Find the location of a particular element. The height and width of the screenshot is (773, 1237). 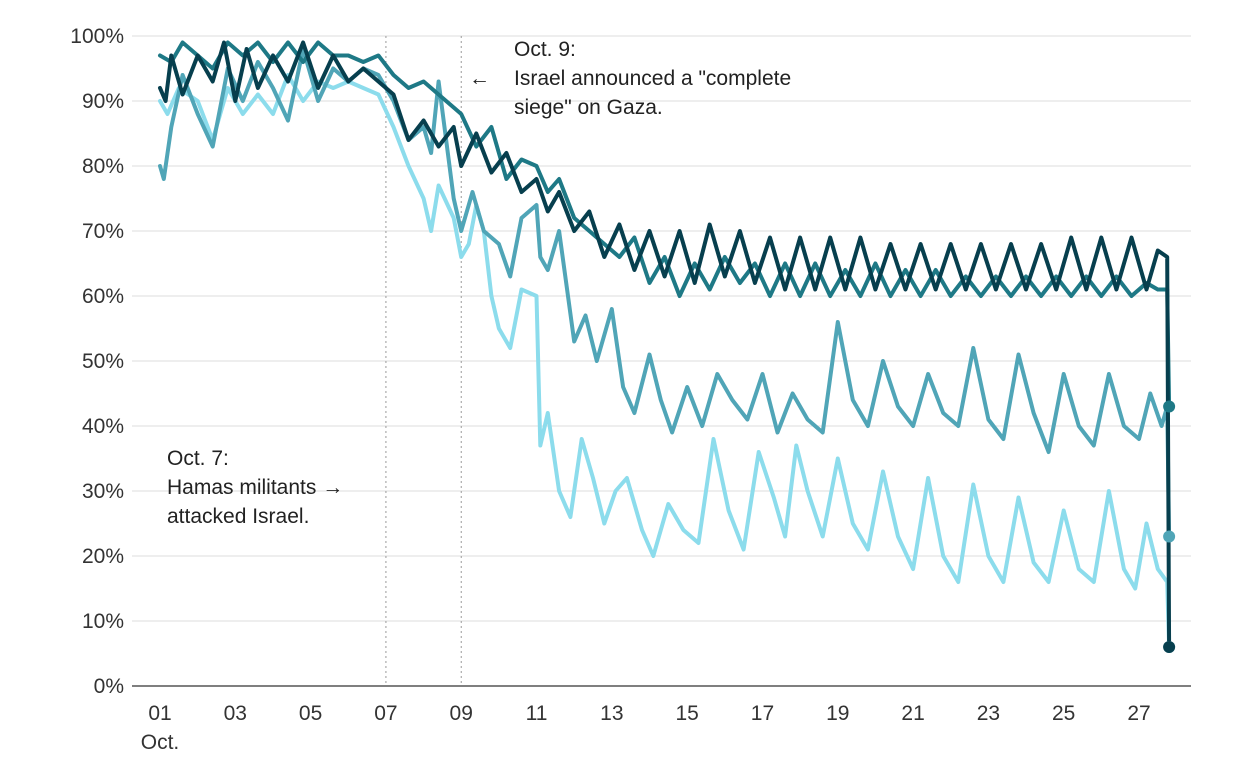

x-tick-label: 07 is located at coordinates (385, 713).